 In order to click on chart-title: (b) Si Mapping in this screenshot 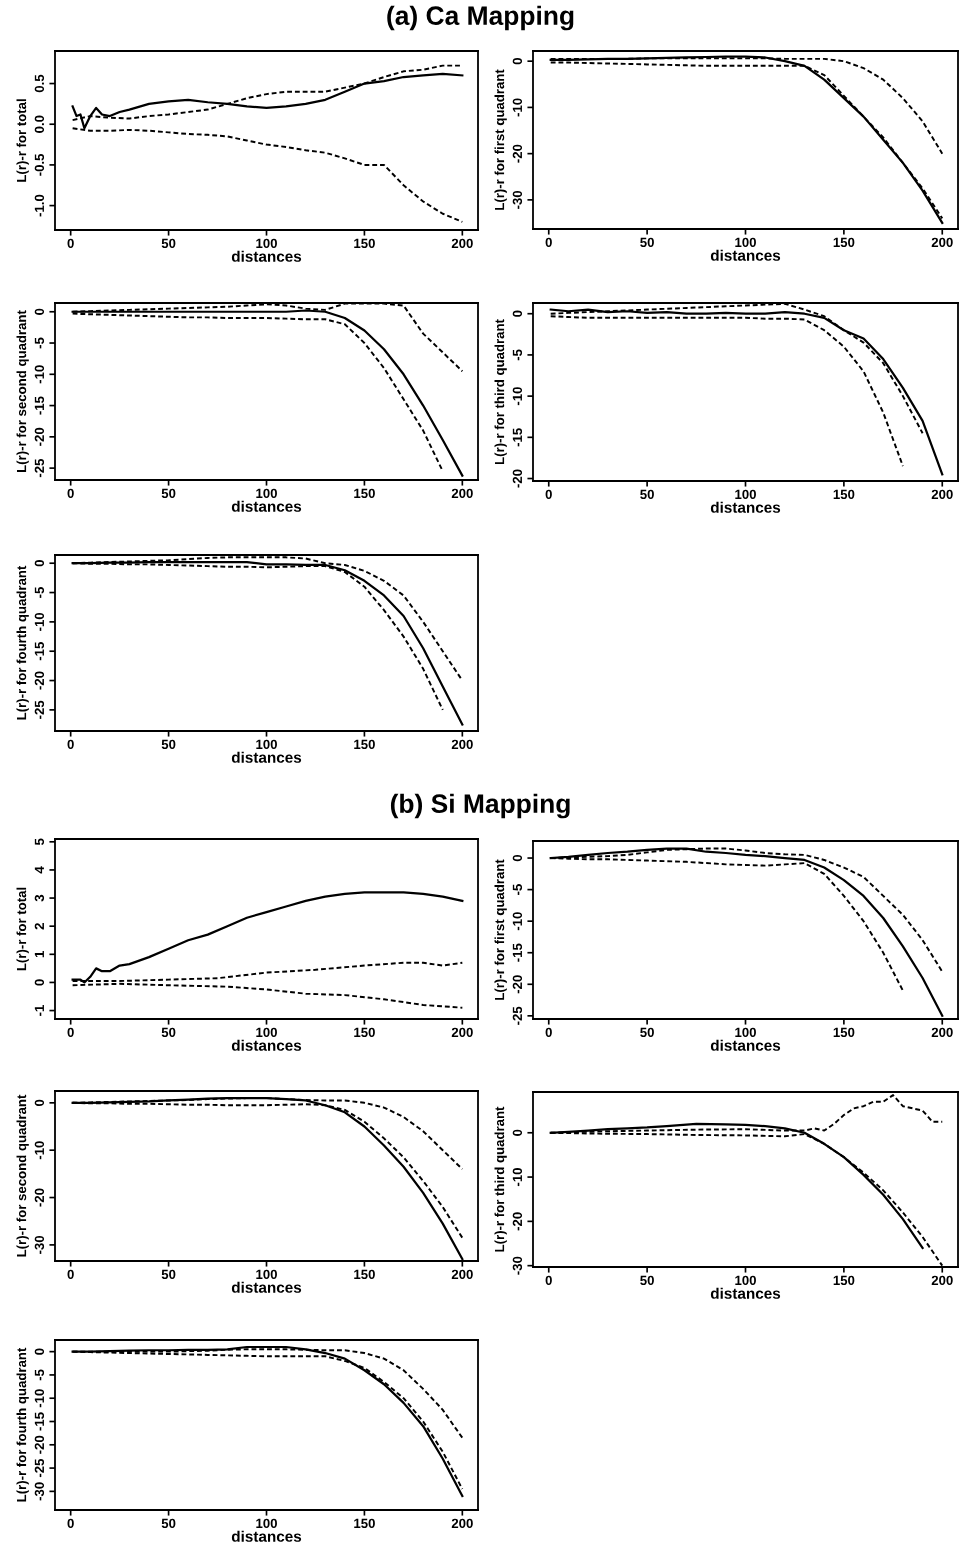, I will do `click(480, 806)`.